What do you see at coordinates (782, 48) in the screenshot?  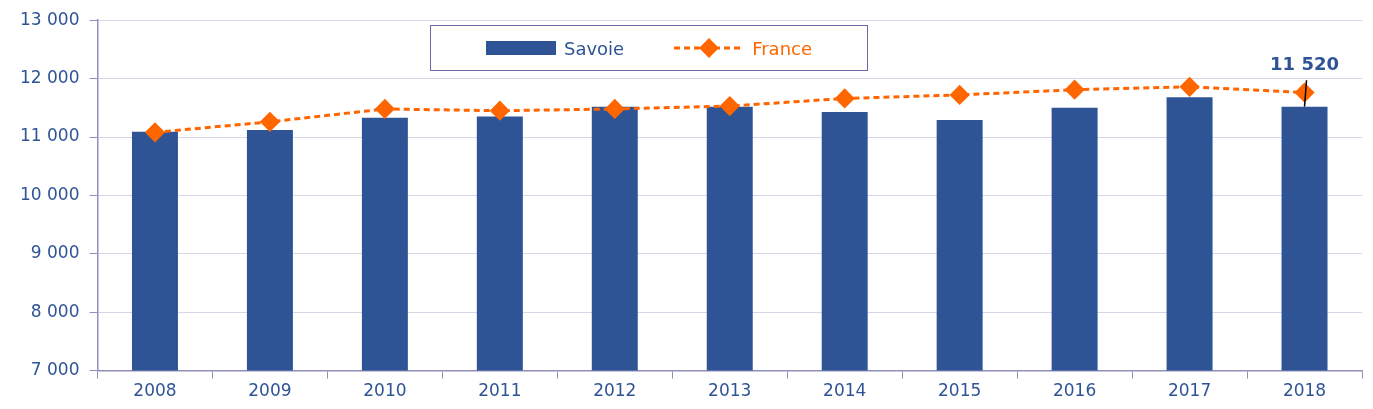 I see `legend-label: France` at bounding box center [782, 48].